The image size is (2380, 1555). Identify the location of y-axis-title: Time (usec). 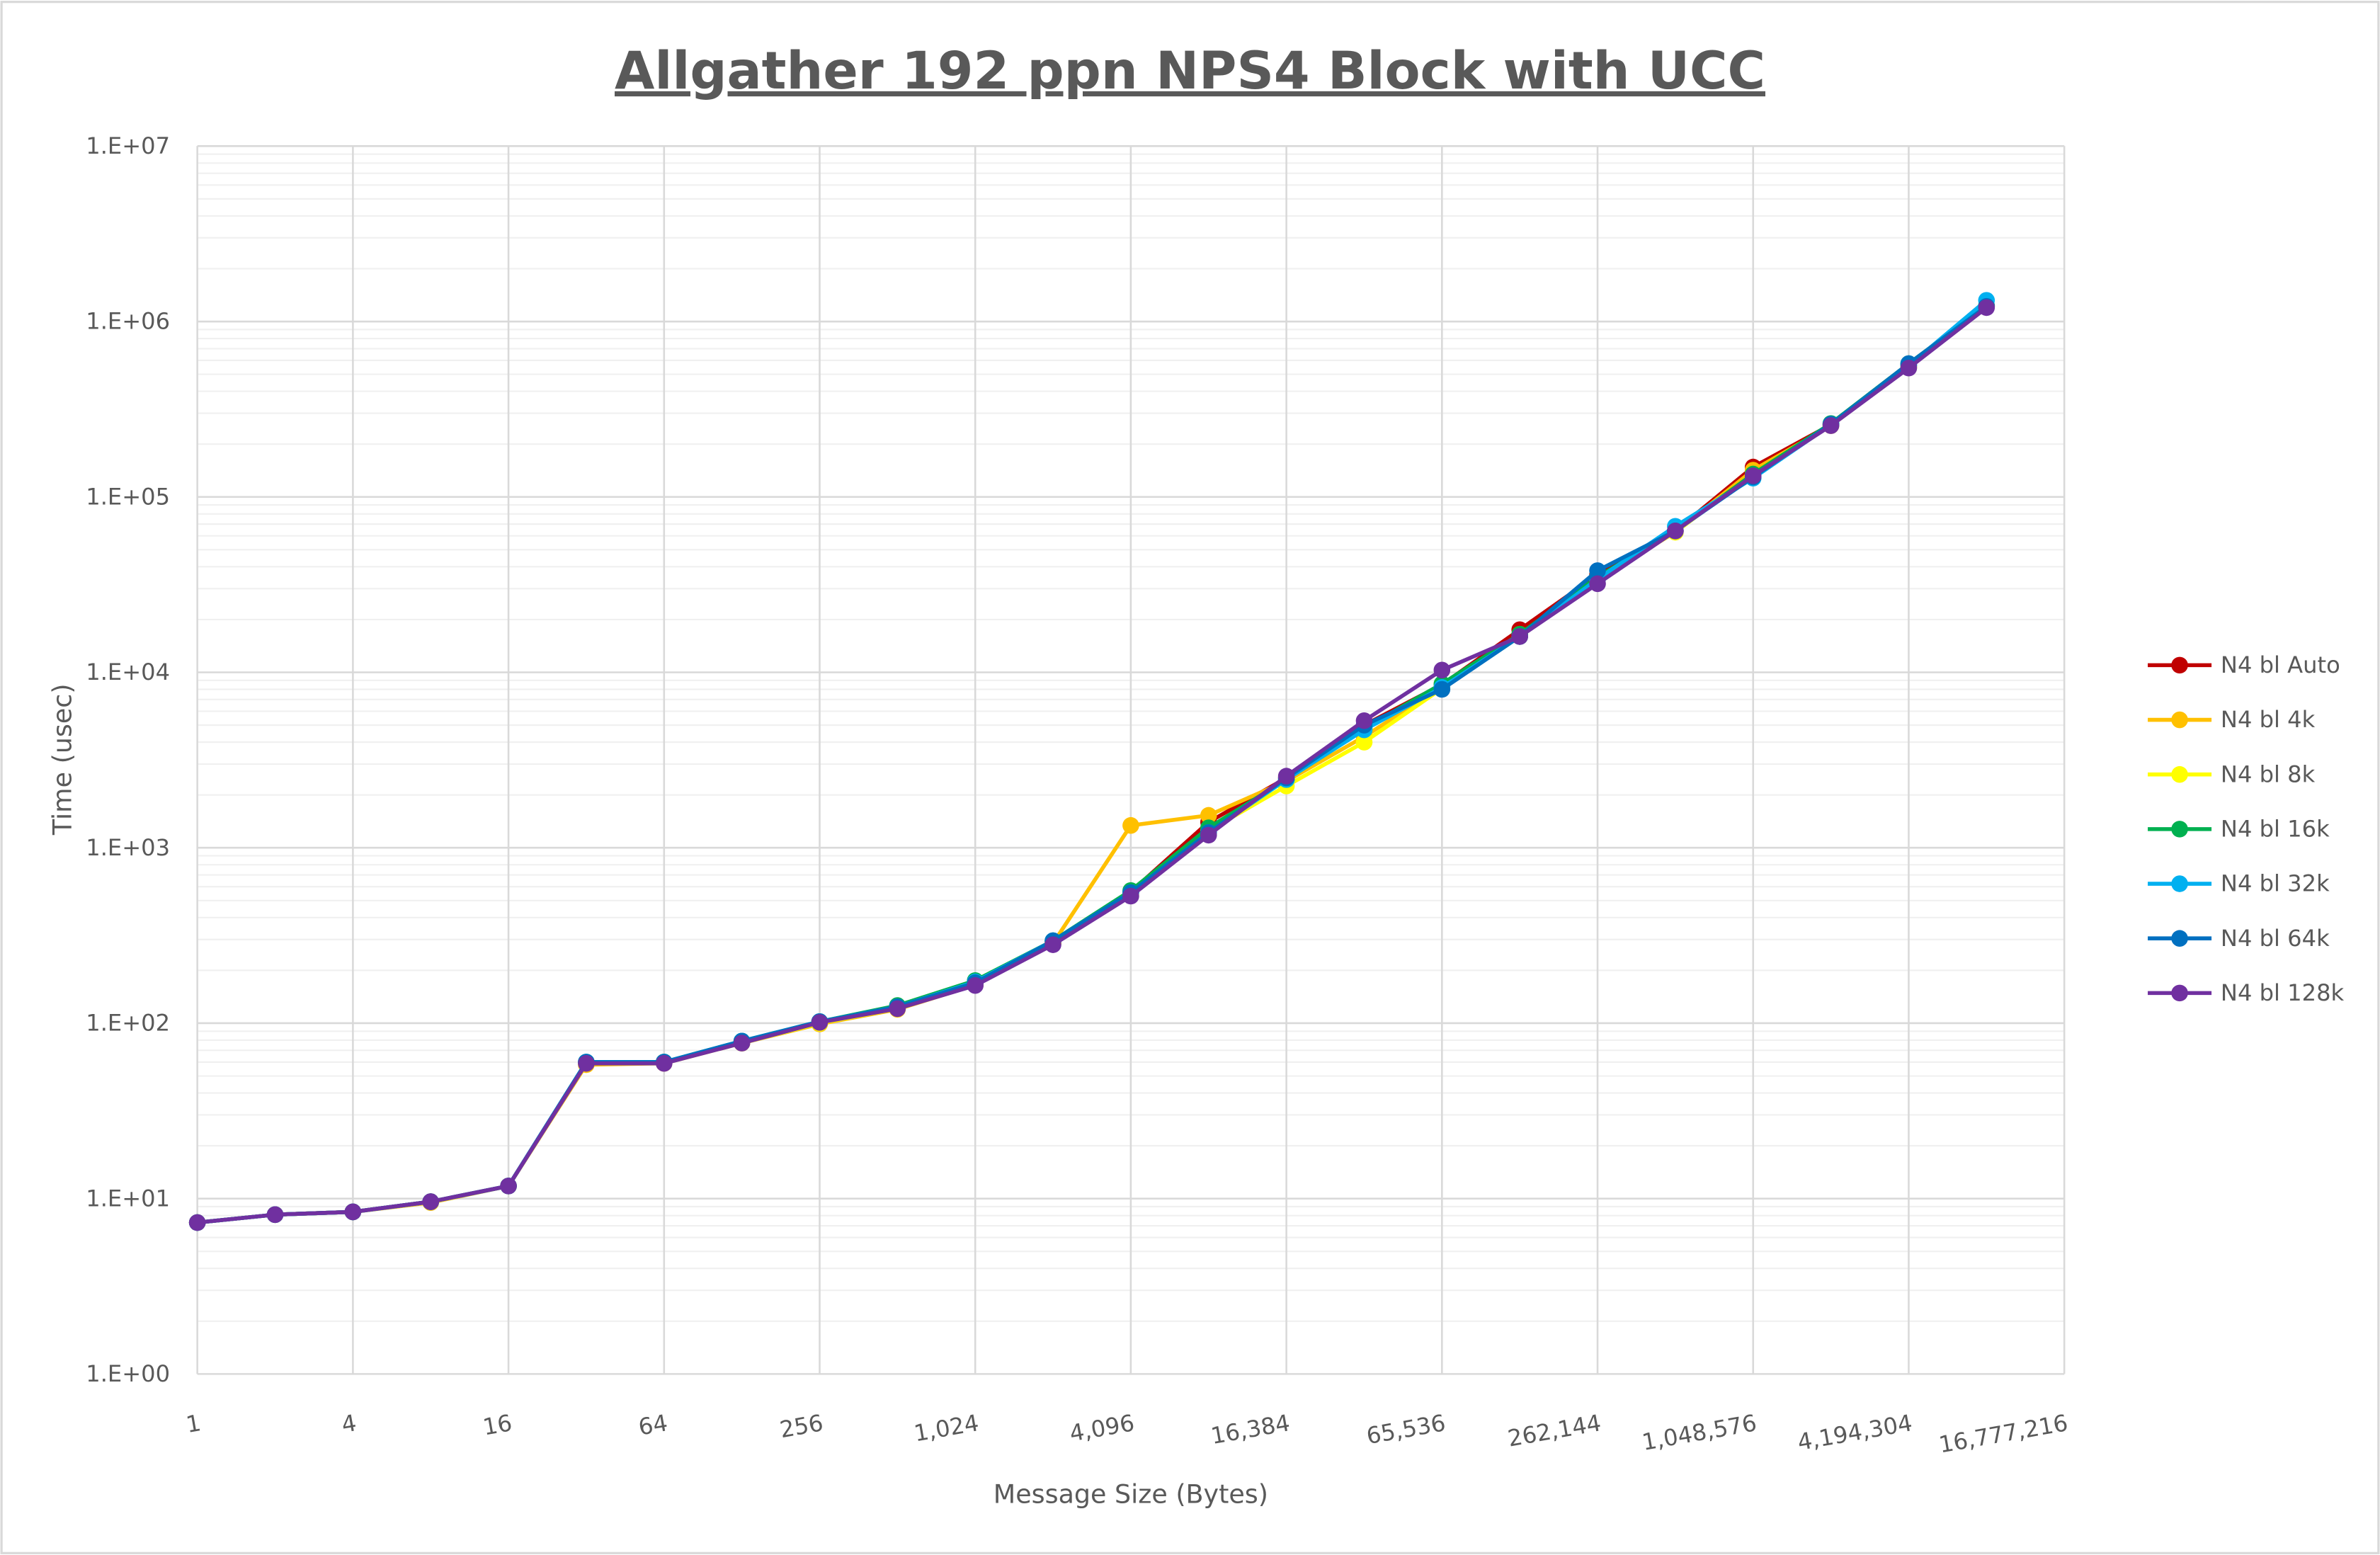
(62, 760).